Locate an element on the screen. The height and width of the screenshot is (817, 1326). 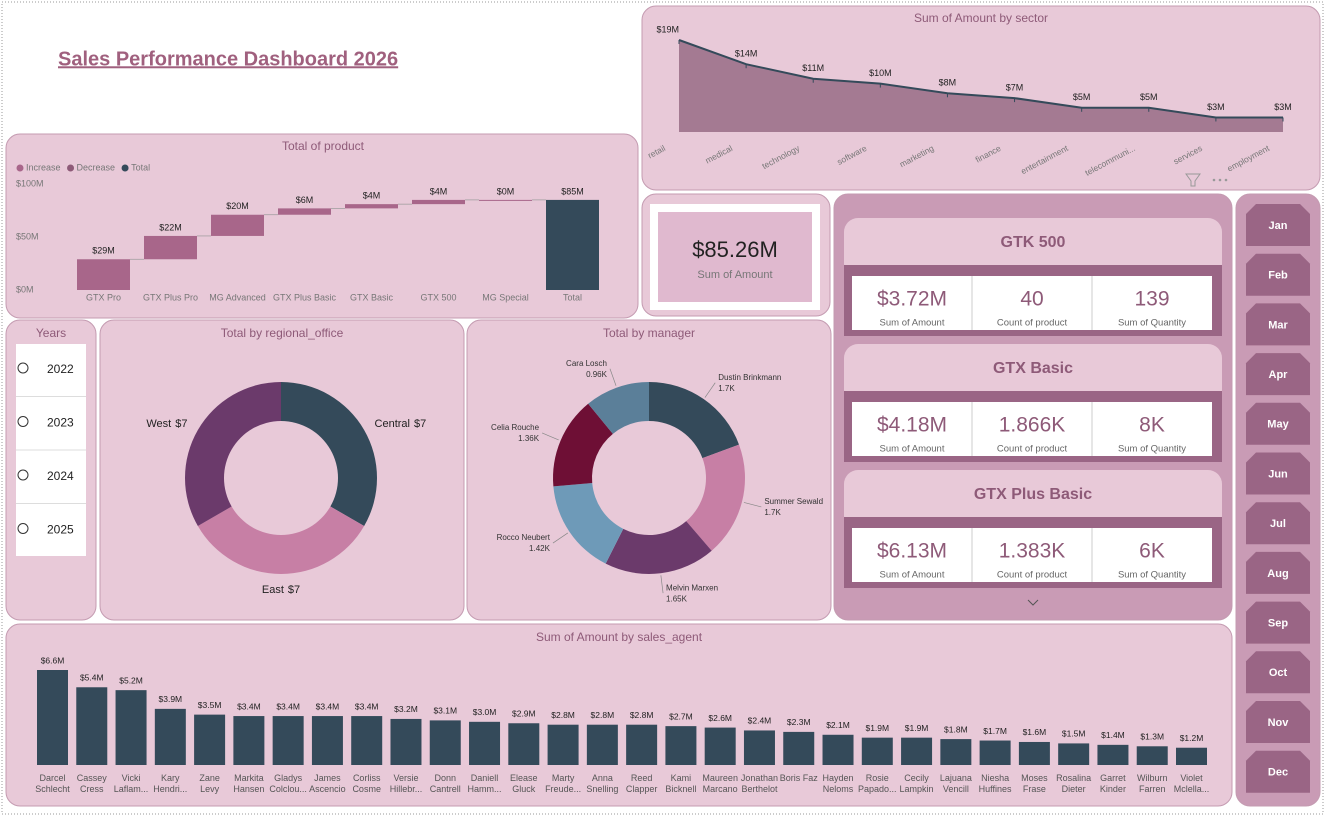
card-value: $4.18M is located at coordinates (912, 425).